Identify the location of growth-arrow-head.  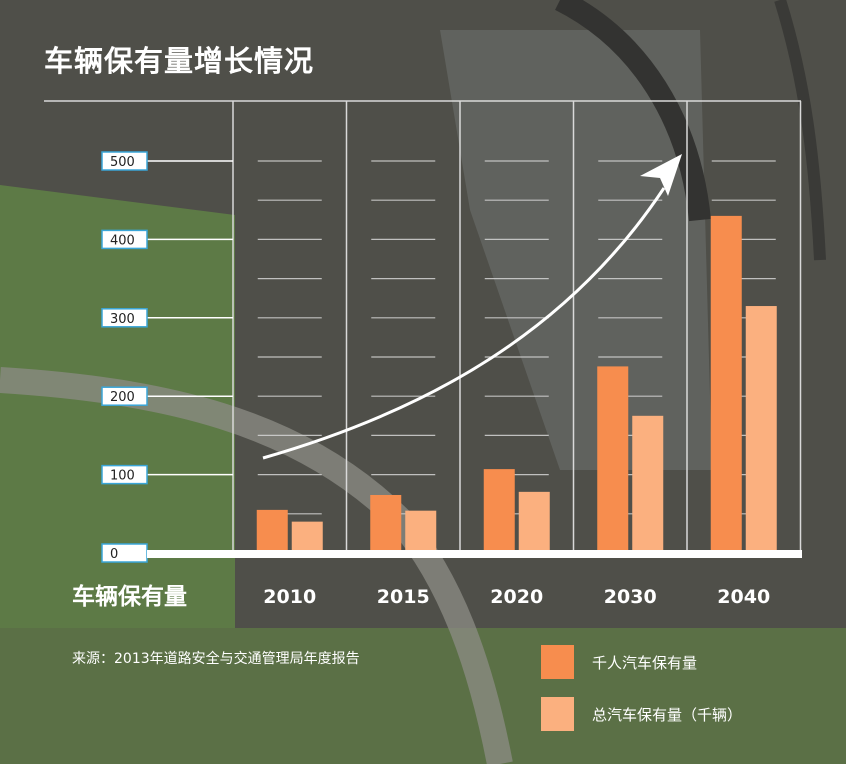
(661, 175).